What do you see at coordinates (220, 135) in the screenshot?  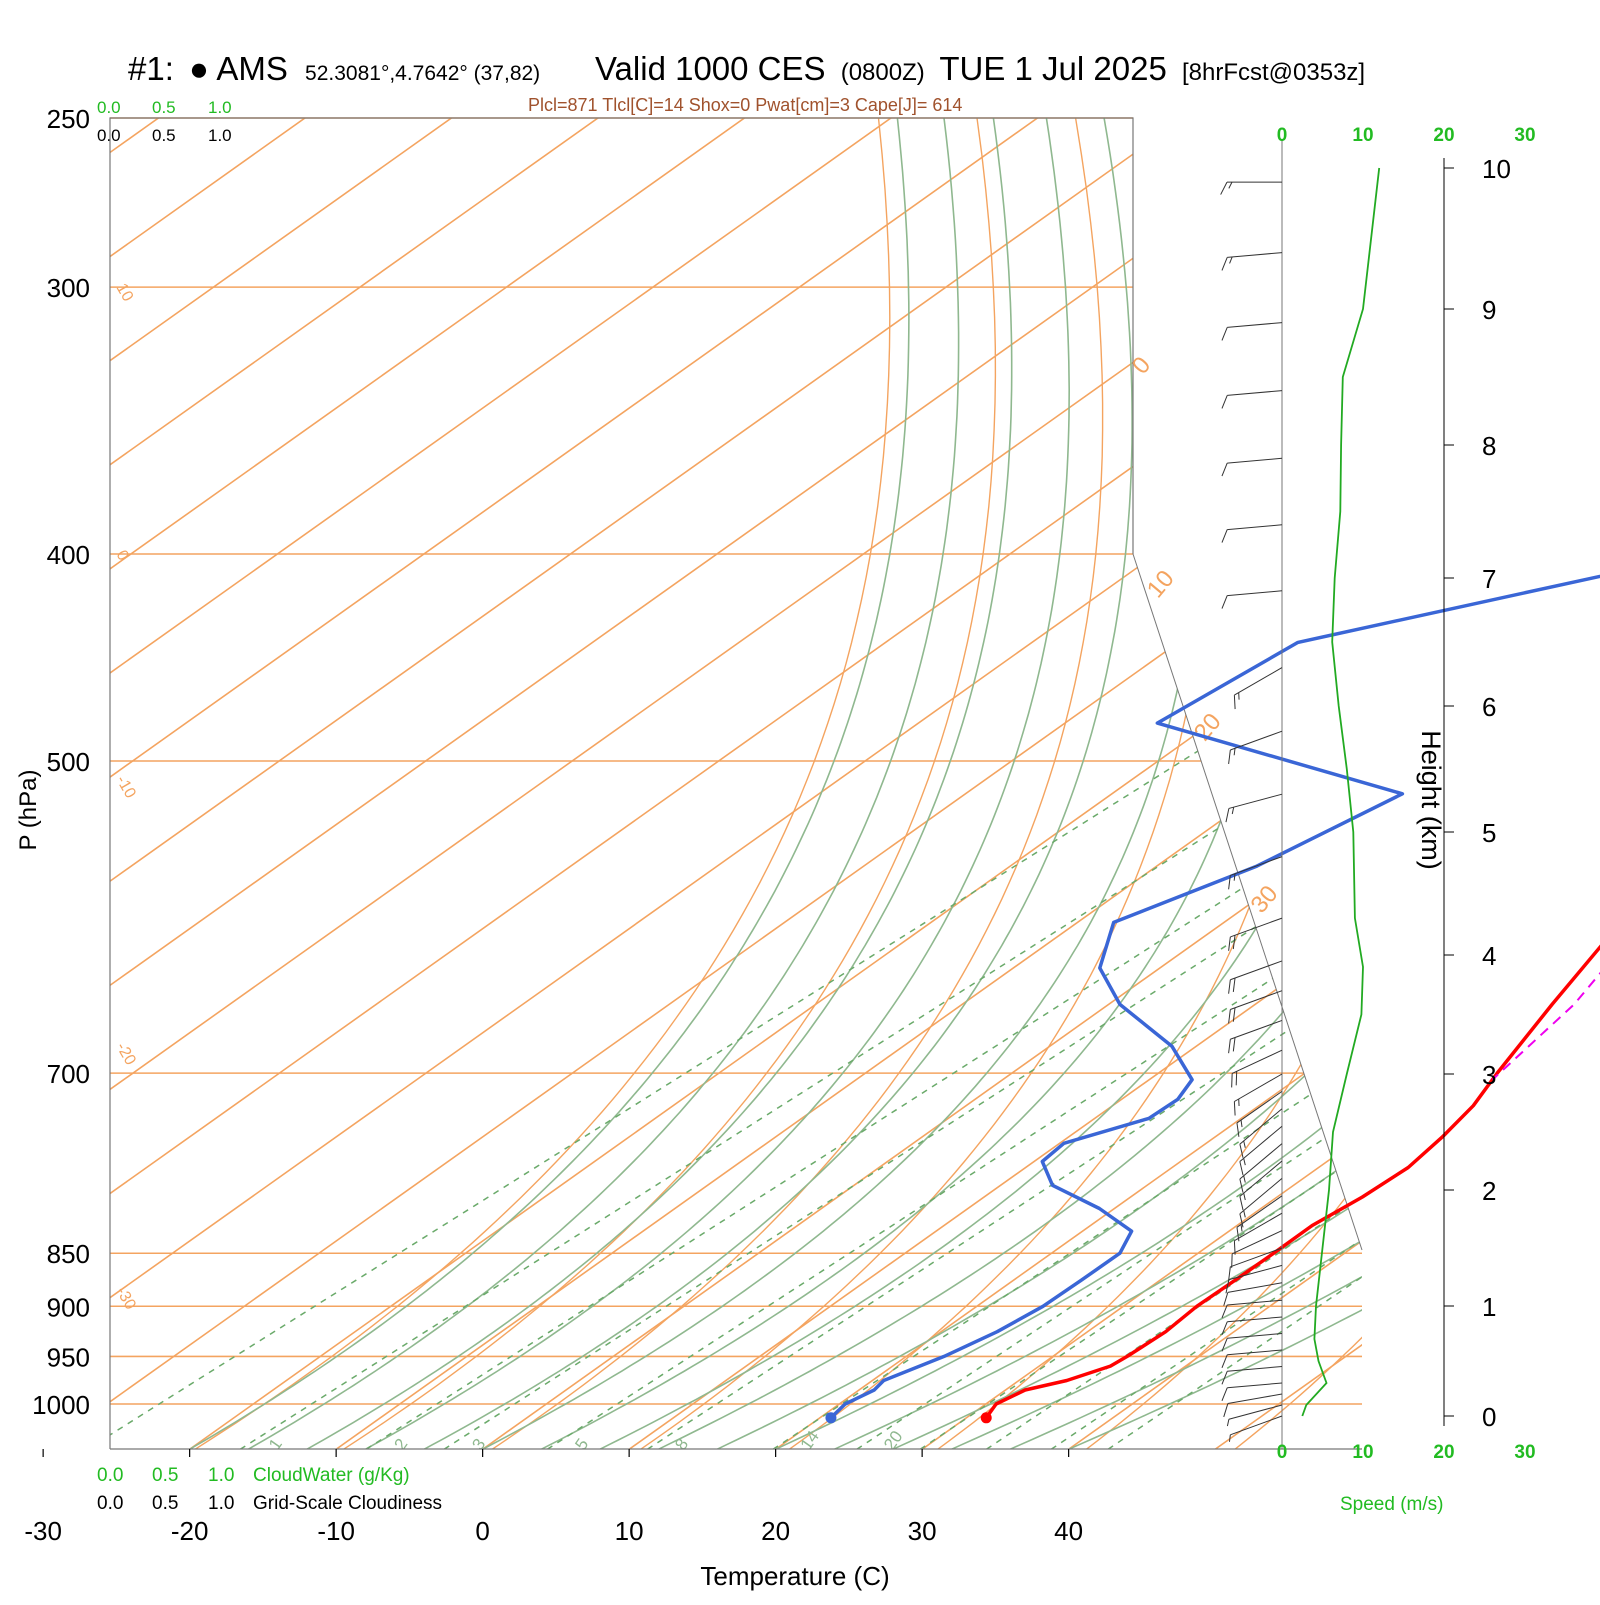 I see `cloudiness-tick-2: 1.0` at bounding box center [220, 135].